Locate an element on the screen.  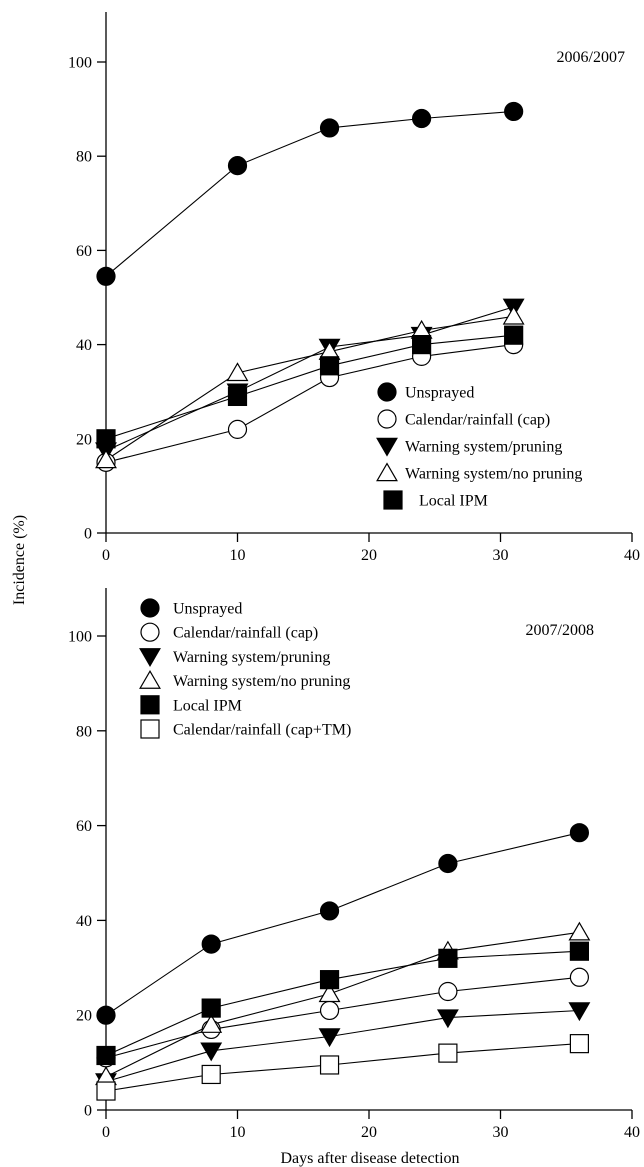
y-axis-title: Incidence (%) is located at coordinates (19, 560).